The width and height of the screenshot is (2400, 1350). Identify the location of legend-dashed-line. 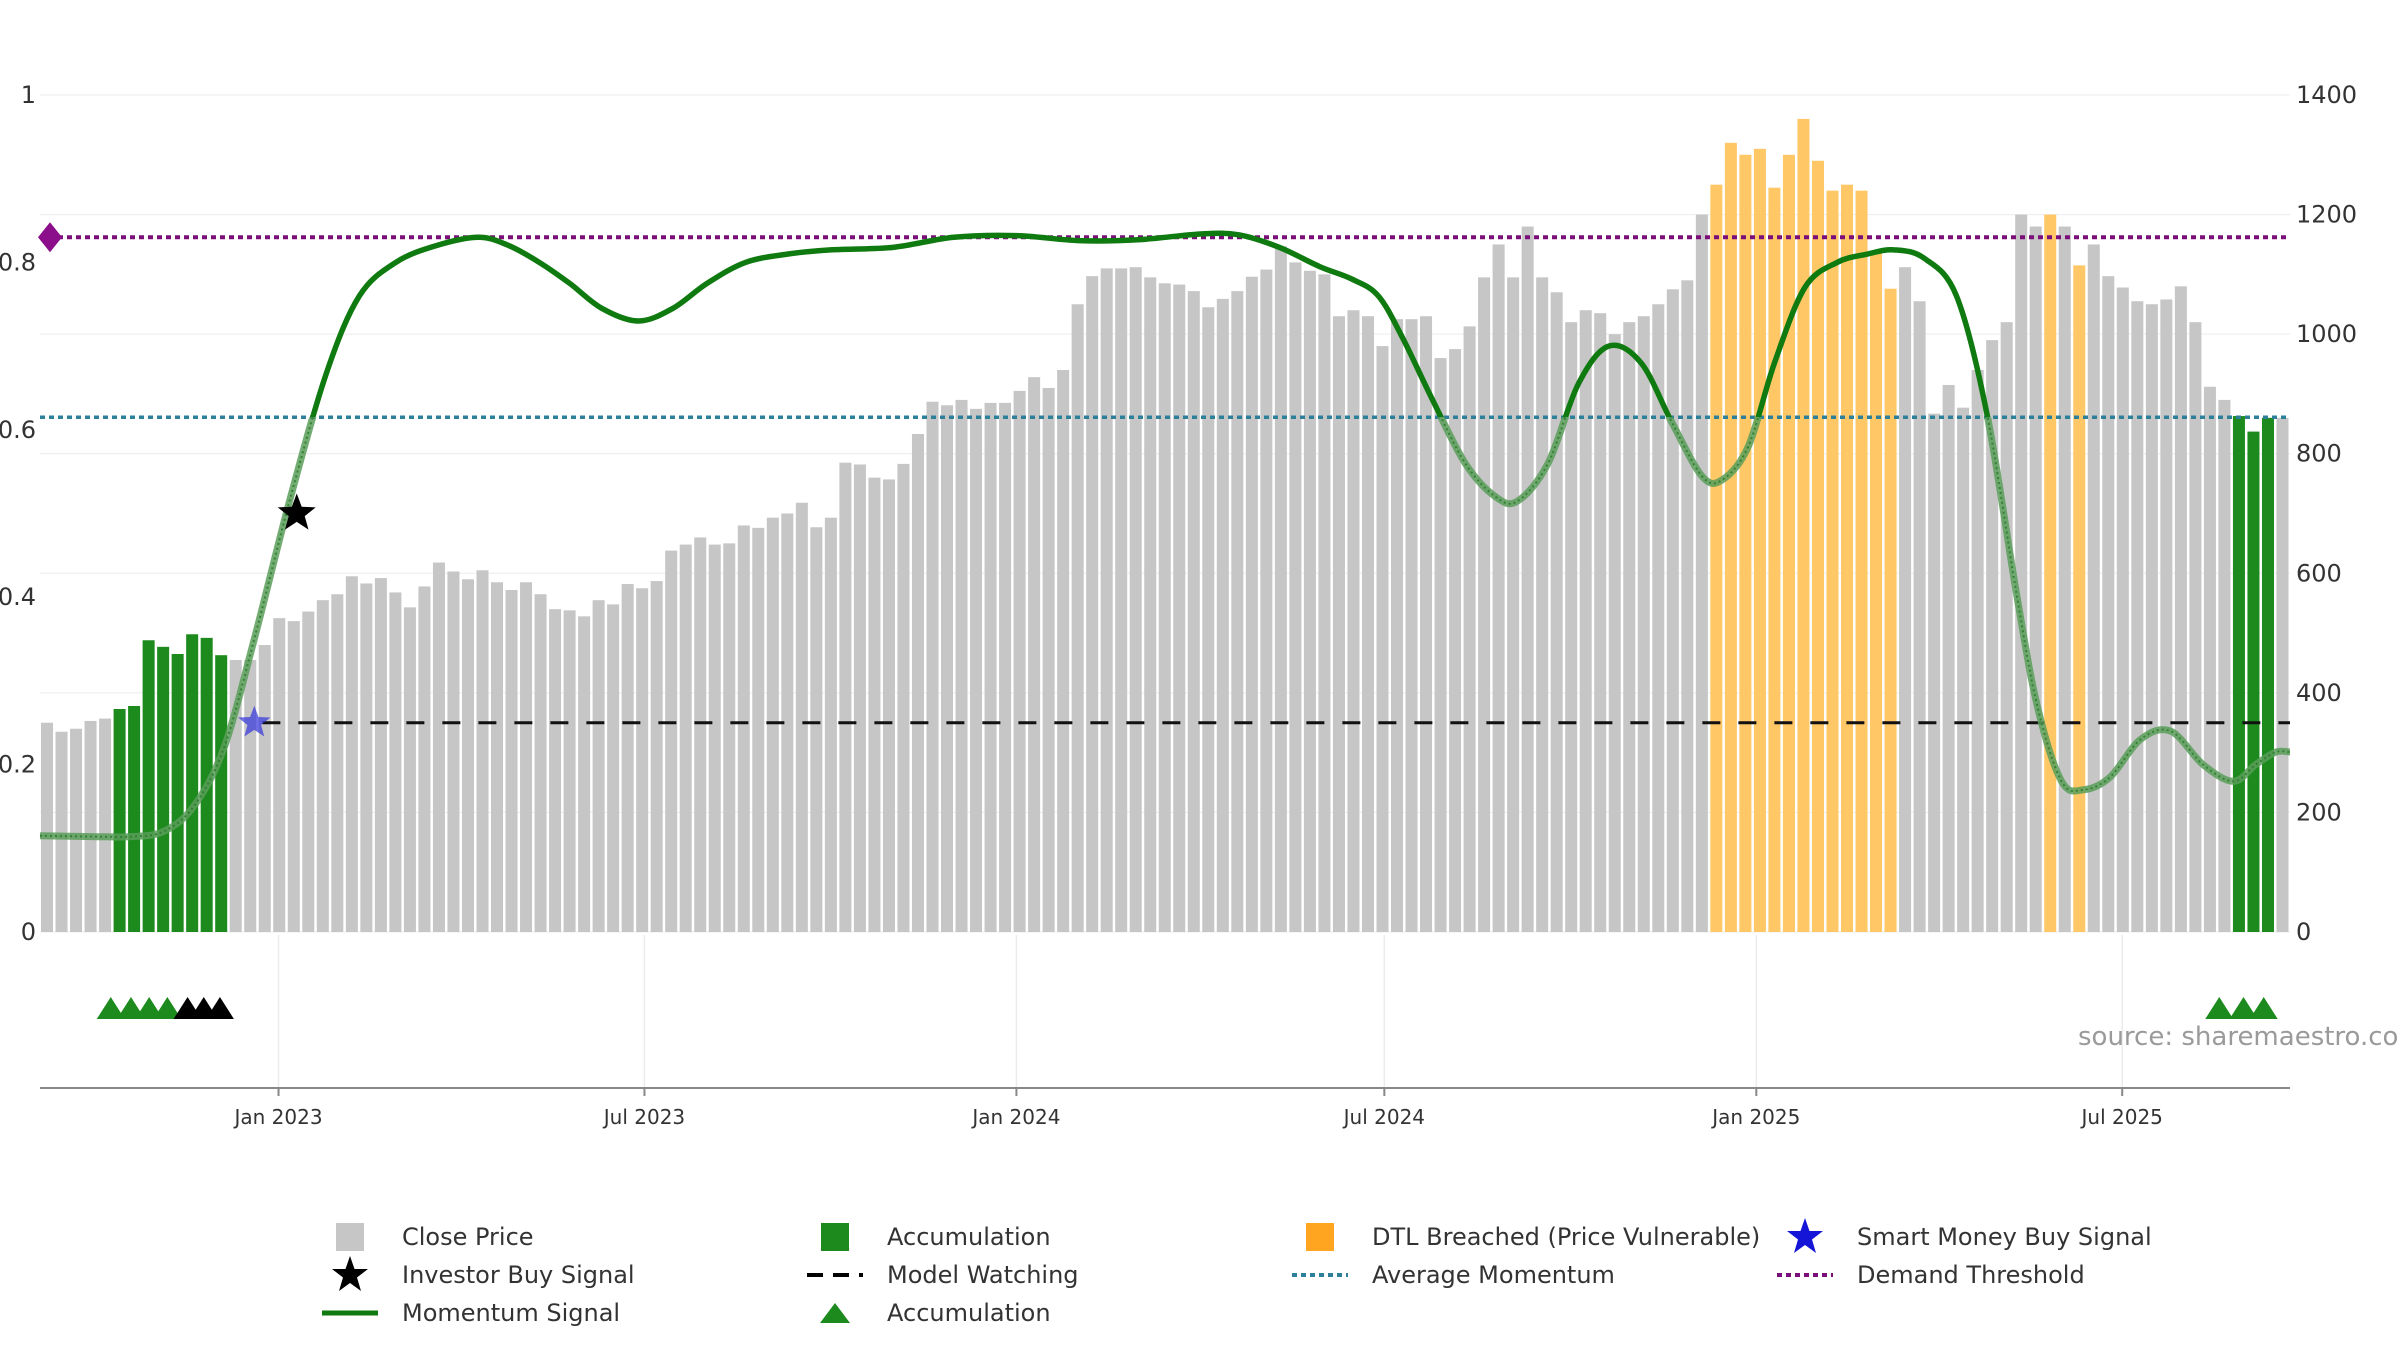
(835, 1275).